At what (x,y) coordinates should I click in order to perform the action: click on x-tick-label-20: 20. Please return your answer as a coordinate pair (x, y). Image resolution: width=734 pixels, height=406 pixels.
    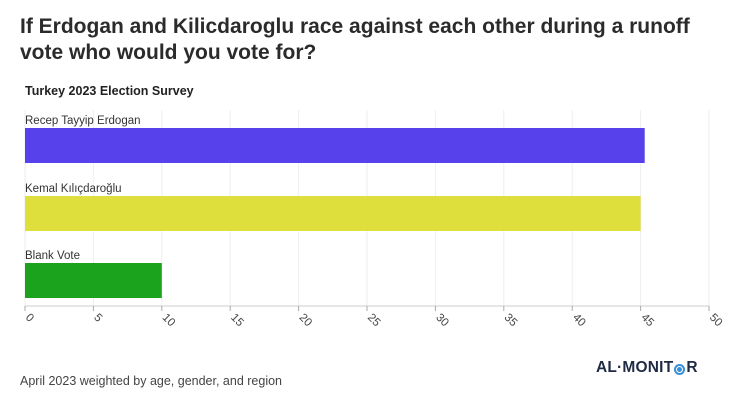
    Looking at the image, I should click on (305, 321).